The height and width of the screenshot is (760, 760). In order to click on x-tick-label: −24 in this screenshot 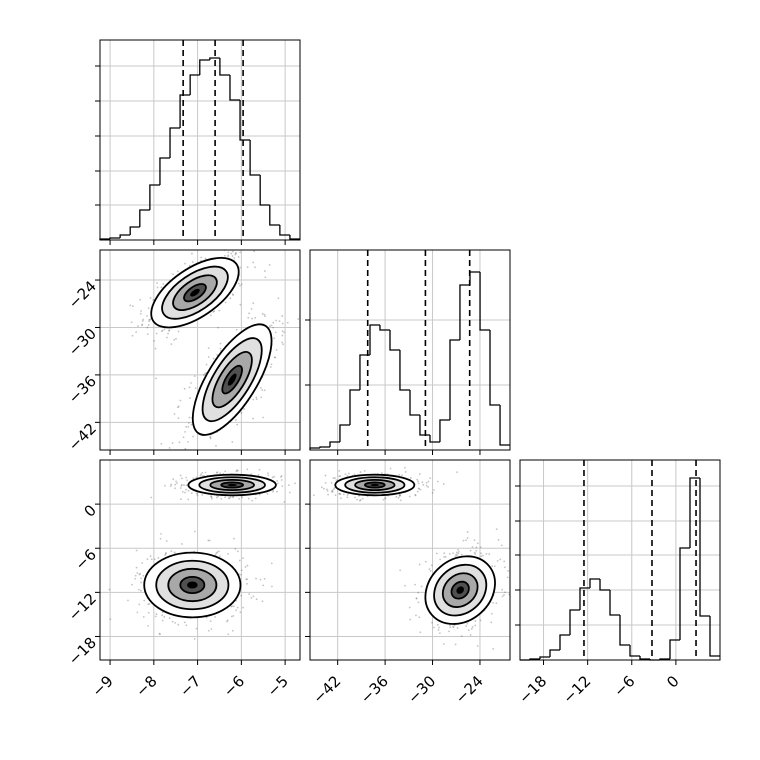, I will do `click(469, 689)`.